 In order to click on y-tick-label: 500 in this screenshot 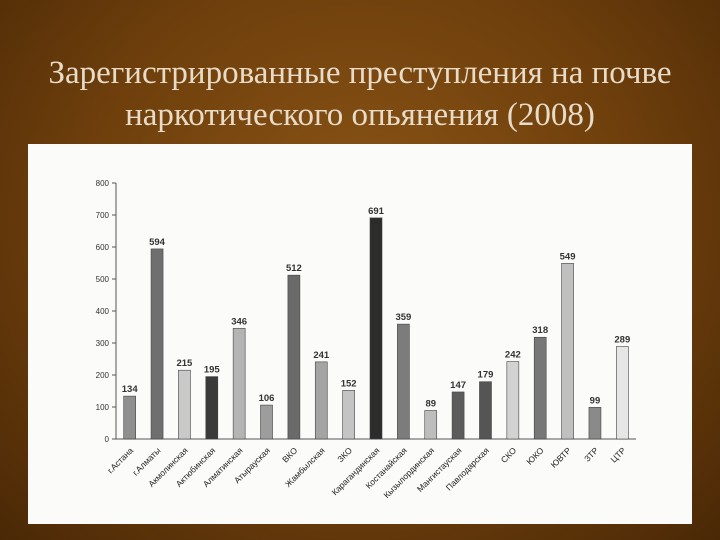, I will do `click(103, 279)`.